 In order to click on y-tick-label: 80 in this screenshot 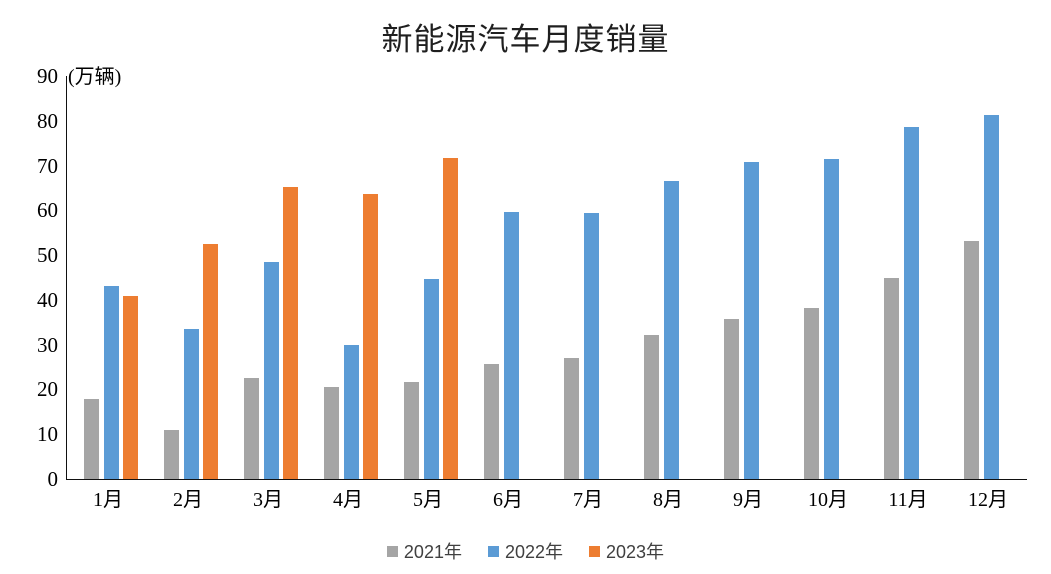, I will do `click(47, 120)`.